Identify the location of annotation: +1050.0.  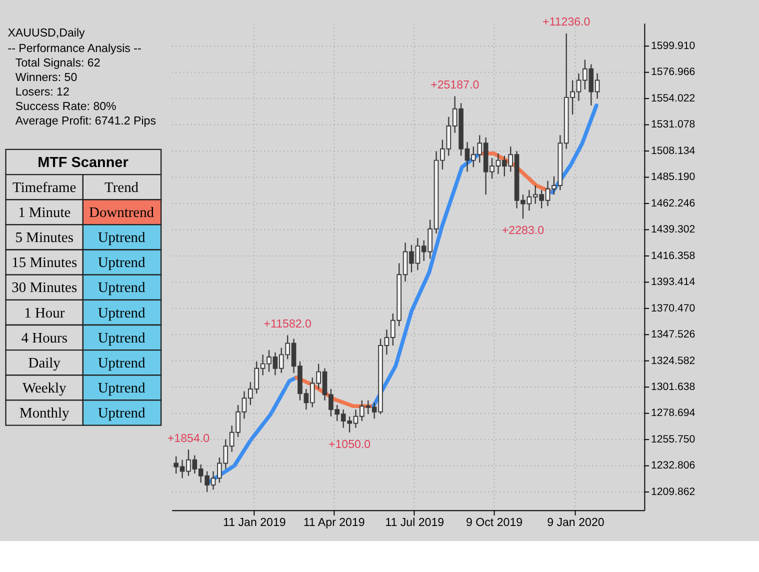
(349, 444).